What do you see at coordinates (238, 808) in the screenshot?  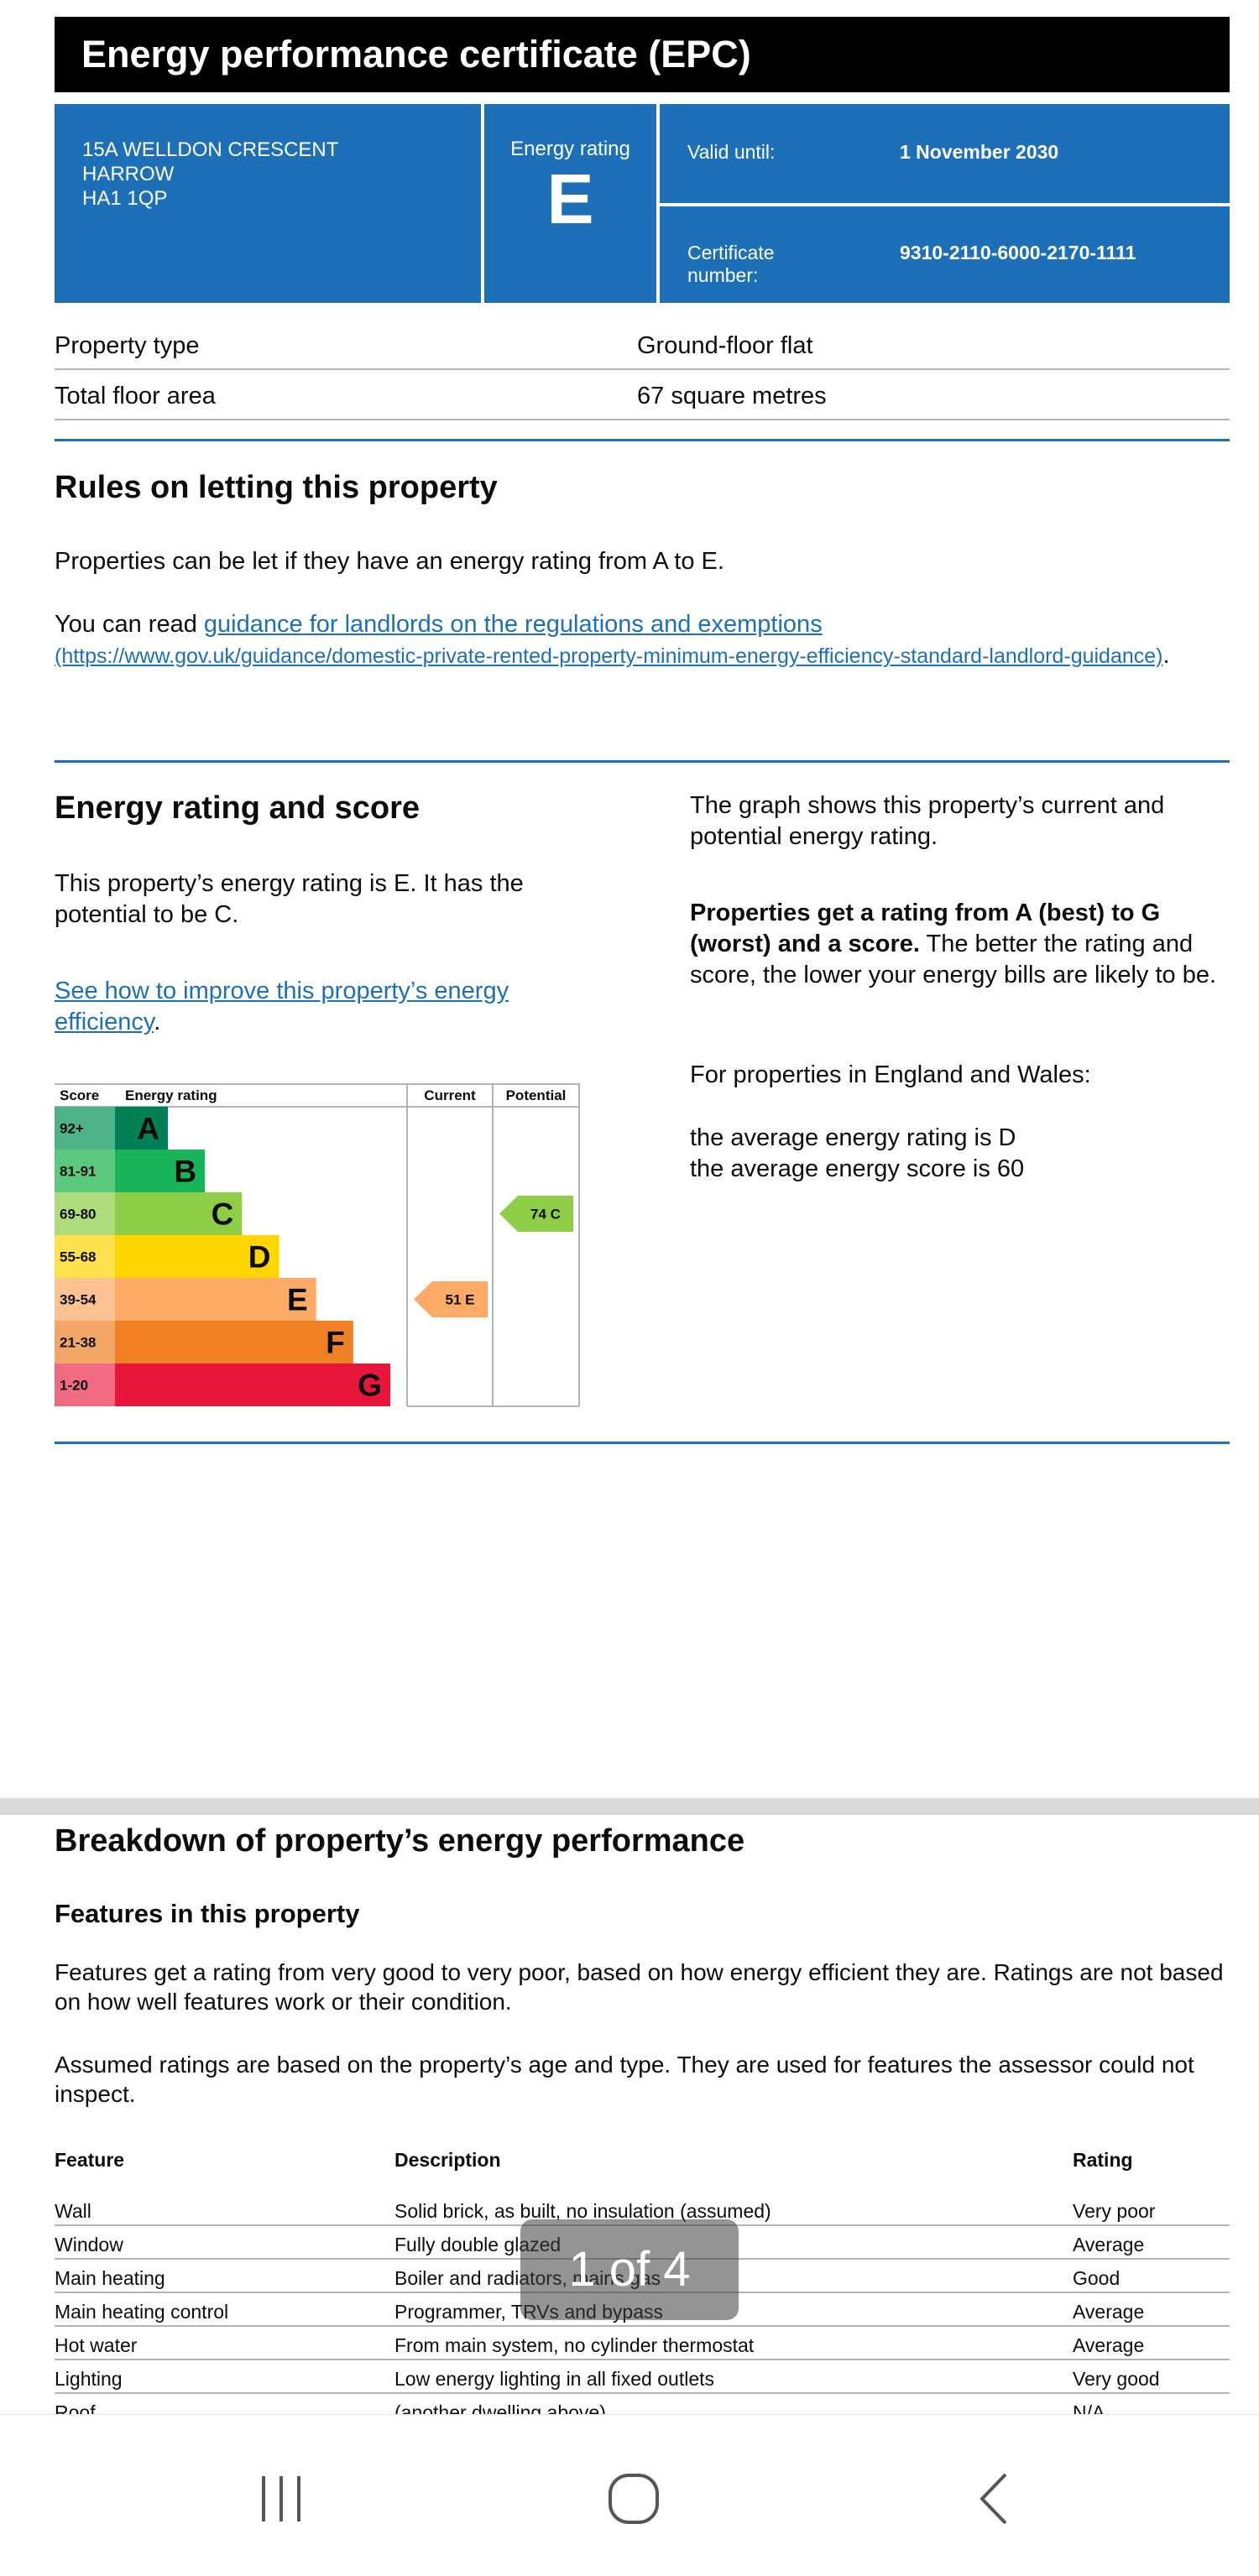 I see `score-heading: Energy rating and score` at bounding box center [238, 808].